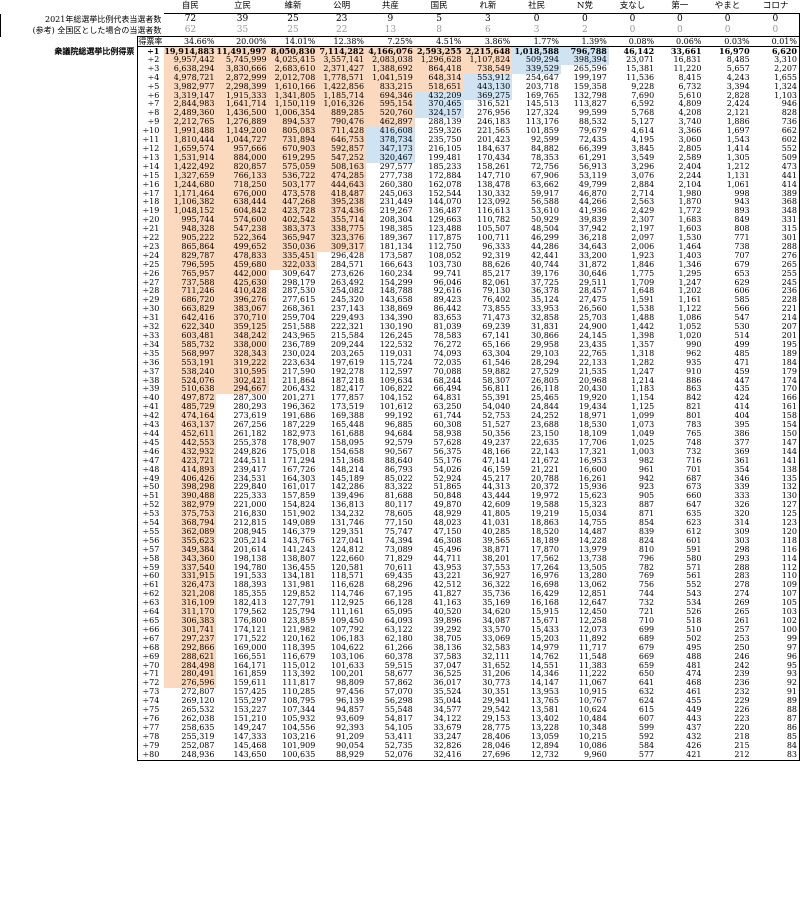  I want to click on quotient-cell: 207, so click(775, 327).